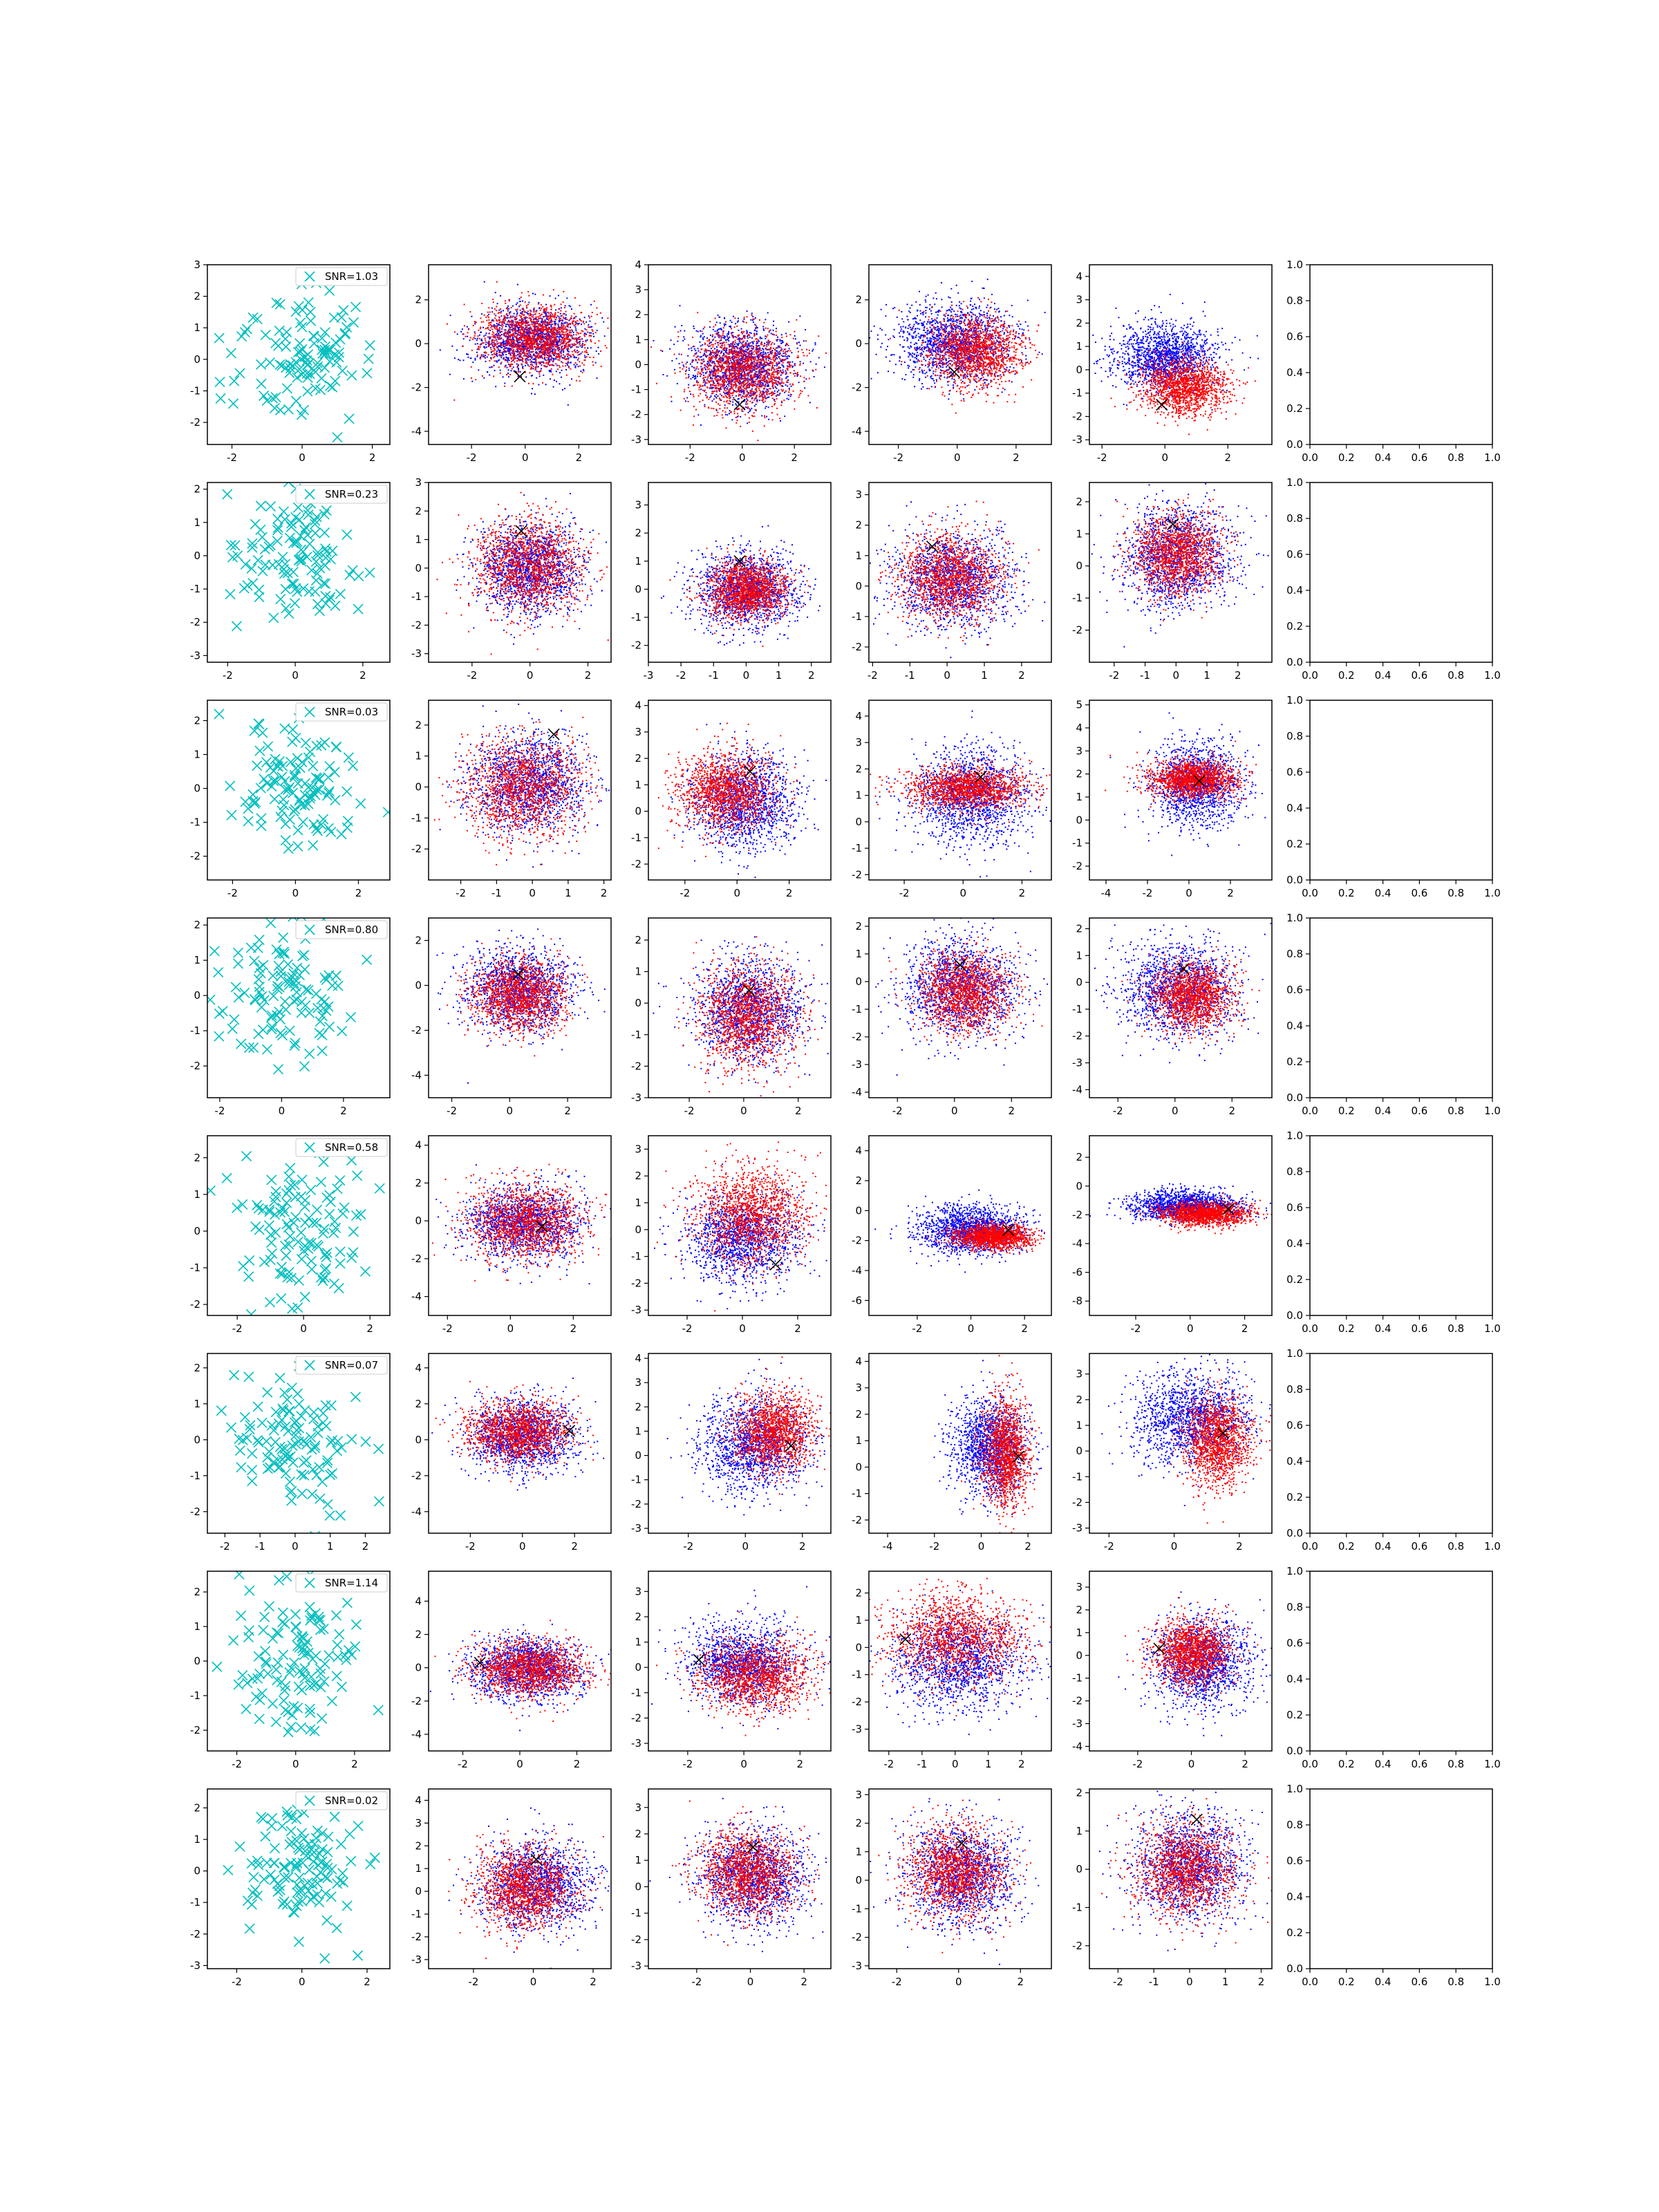 The image size is (1659, 2212). What do you see at coordinates (341, 930) in the screenshot?
I see `legend: SNR=0.80` at bounding box center [341, 930].